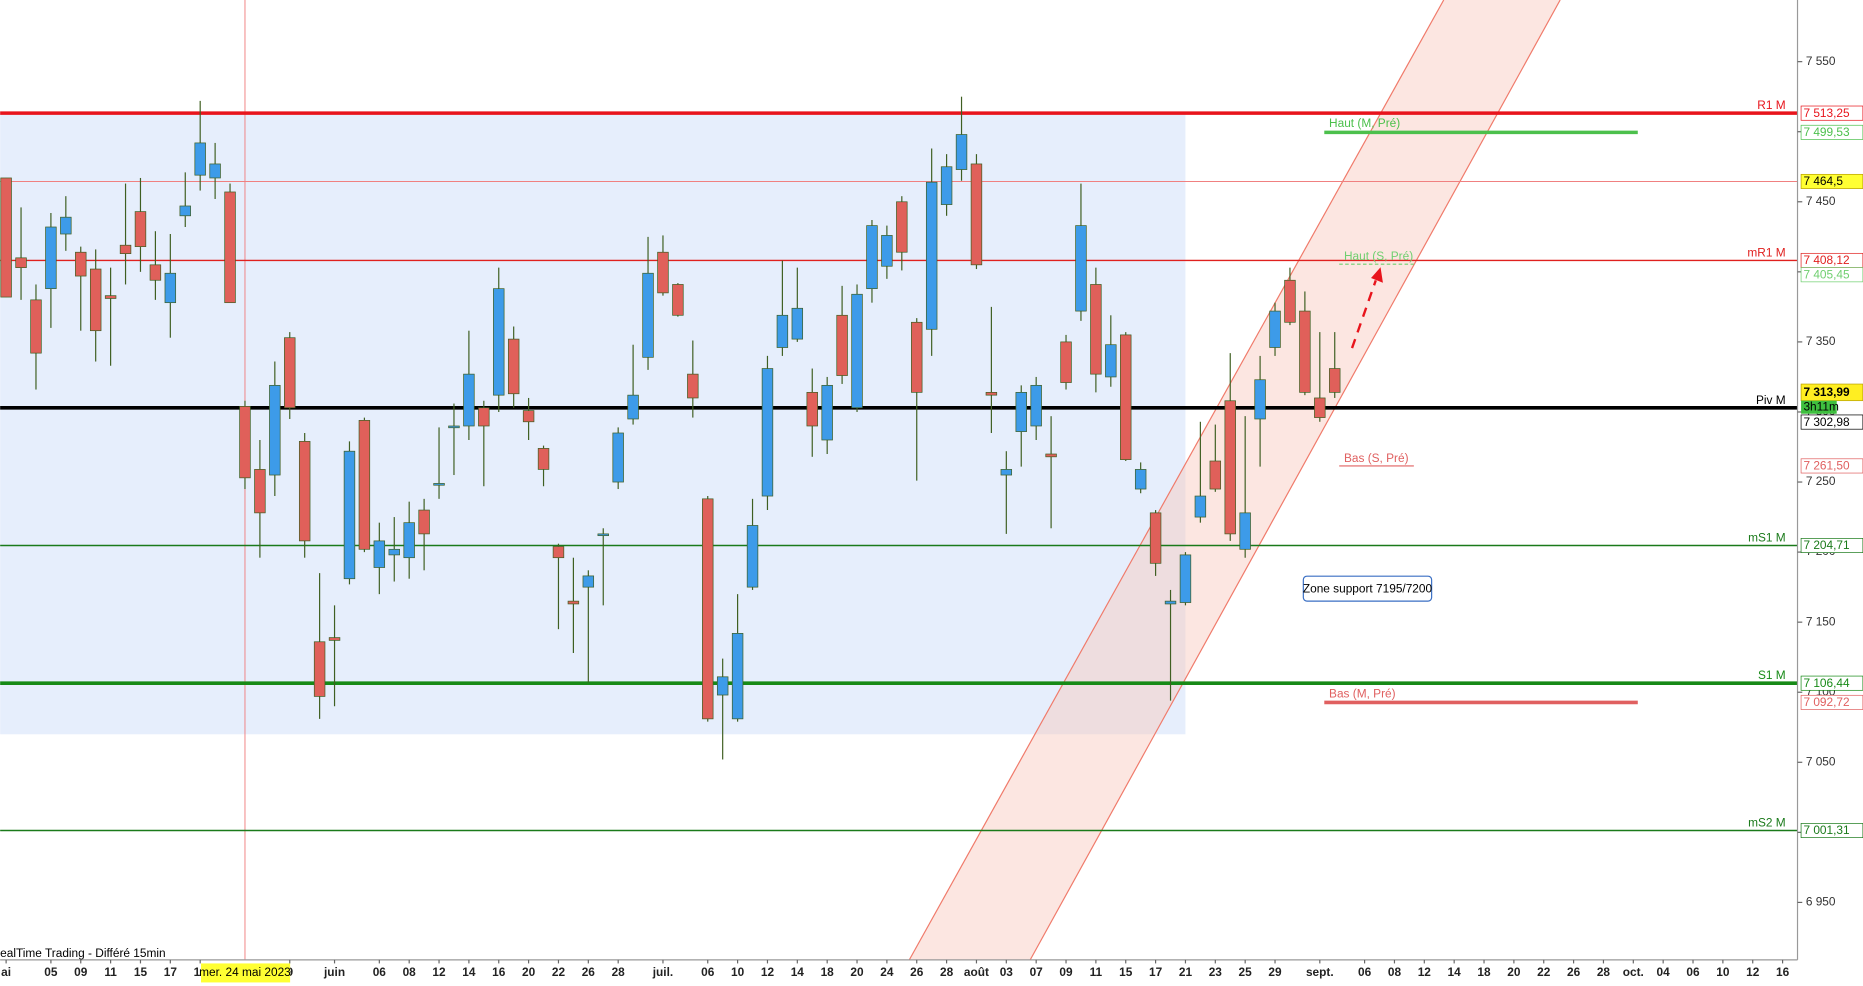  Describe the element at coordinates (1821, 481) in the screenshot. I see `y-tick-label: 7 250` at that location.